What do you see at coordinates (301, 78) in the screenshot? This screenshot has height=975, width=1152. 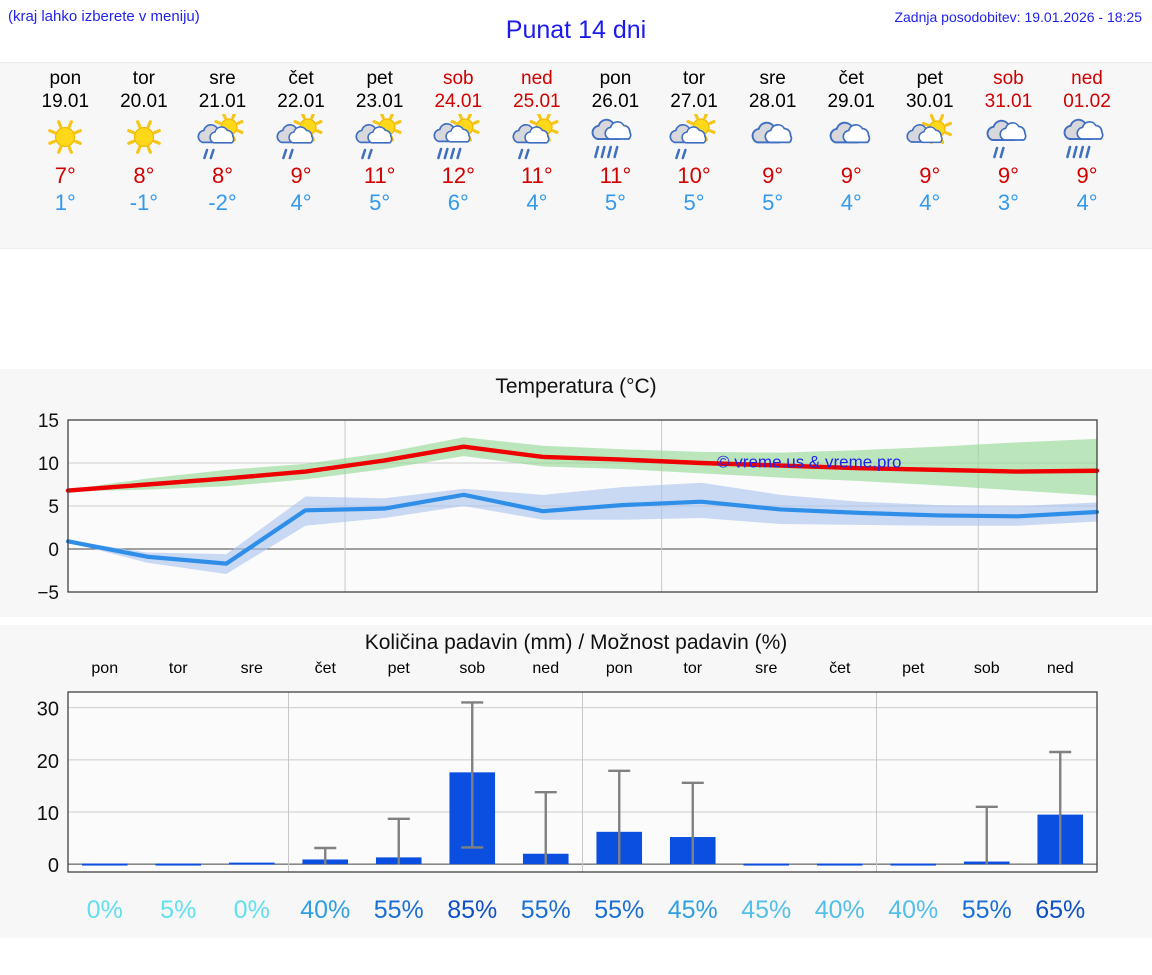 I see `day-name: čet` at bounding box center [301, 78].